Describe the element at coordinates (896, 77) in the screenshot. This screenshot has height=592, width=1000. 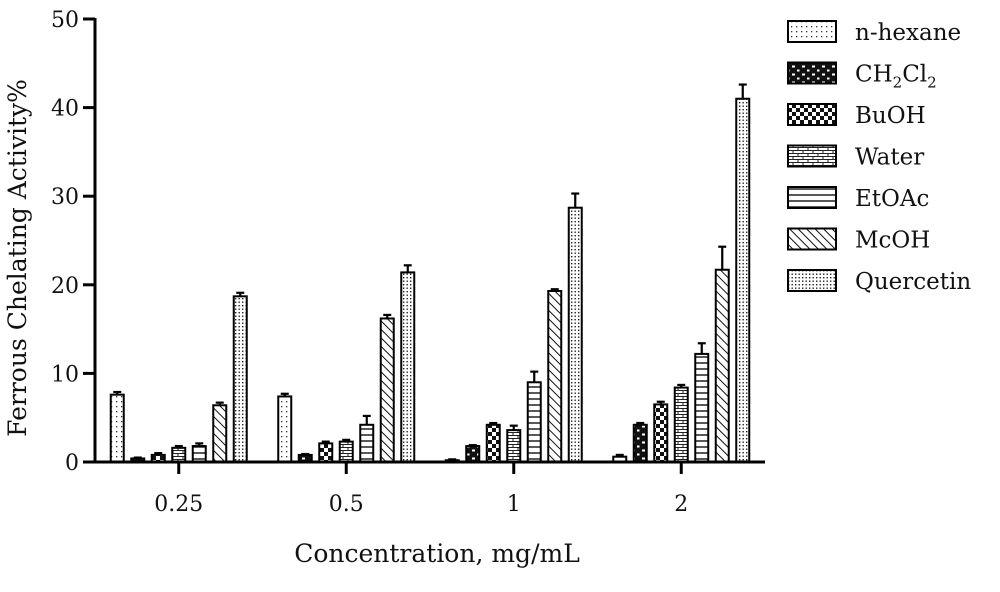
I see `legend-label: CH2Cl2` at that location.